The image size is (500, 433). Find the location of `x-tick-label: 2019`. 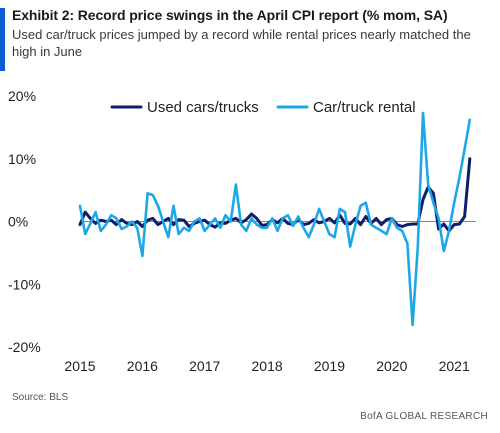

x-tick-label: 2019 is located at coordinates (329, 366).